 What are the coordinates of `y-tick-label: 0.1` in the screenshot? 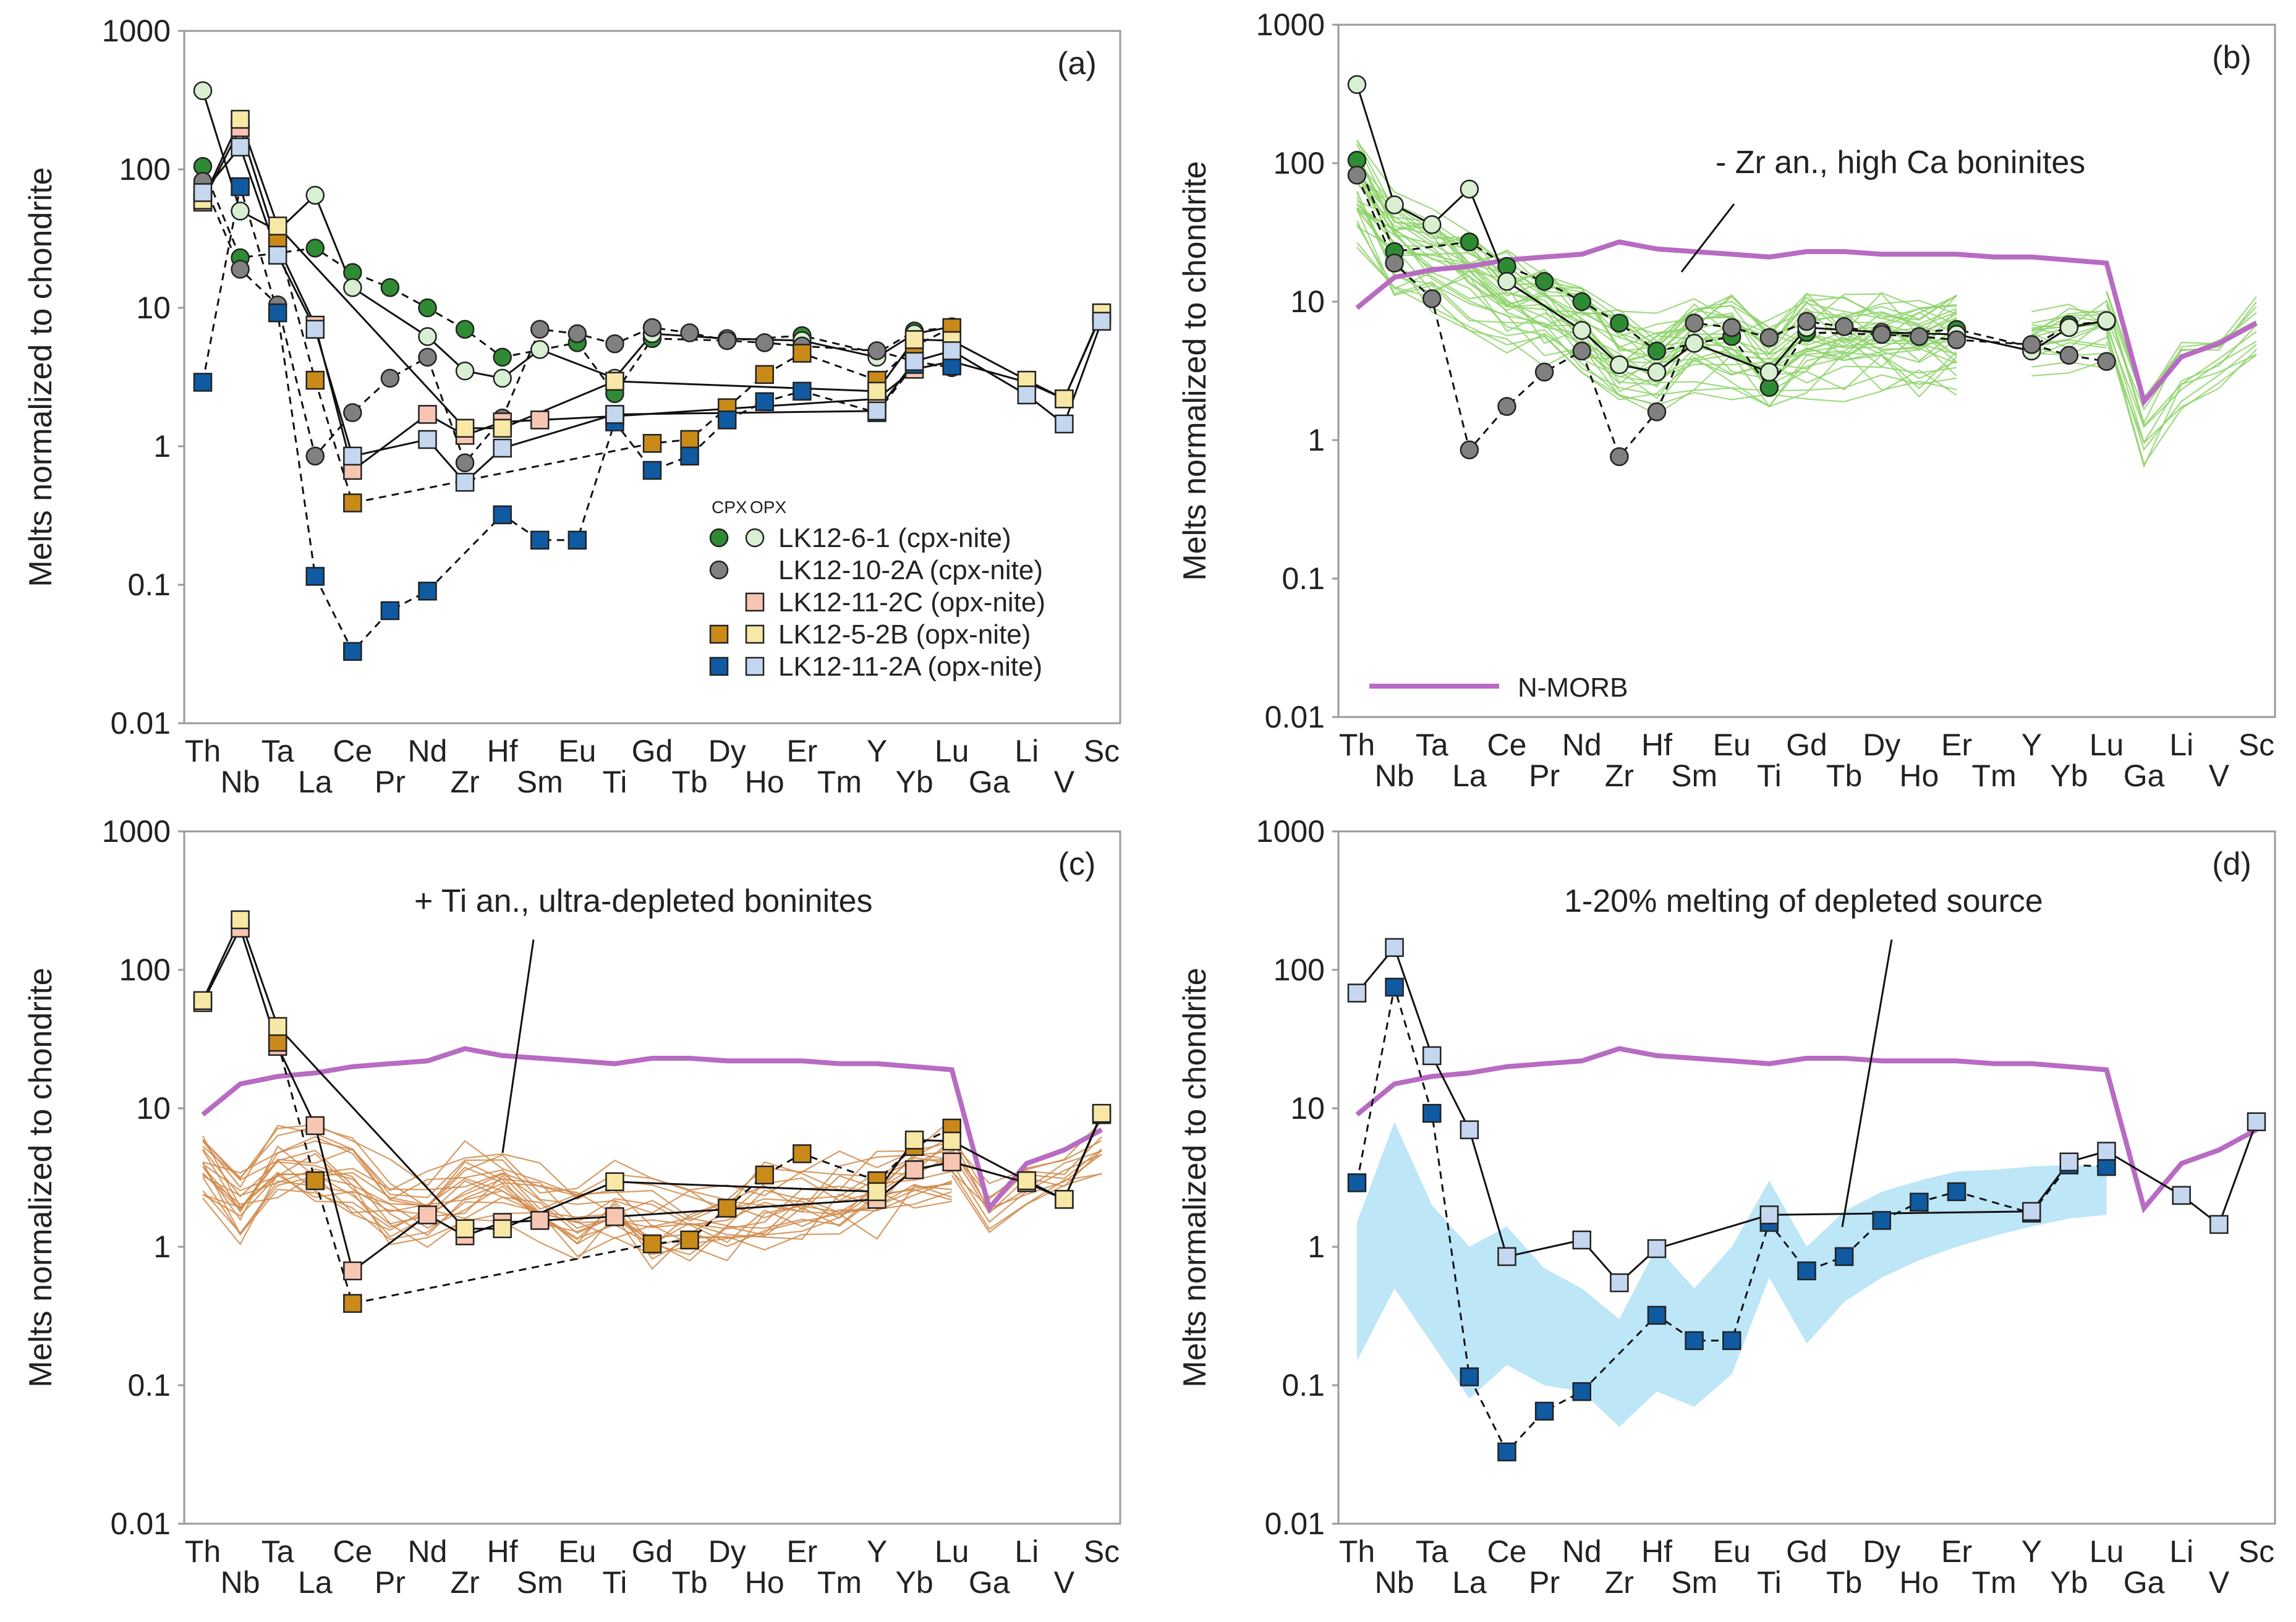 It's located at (149, 1386).